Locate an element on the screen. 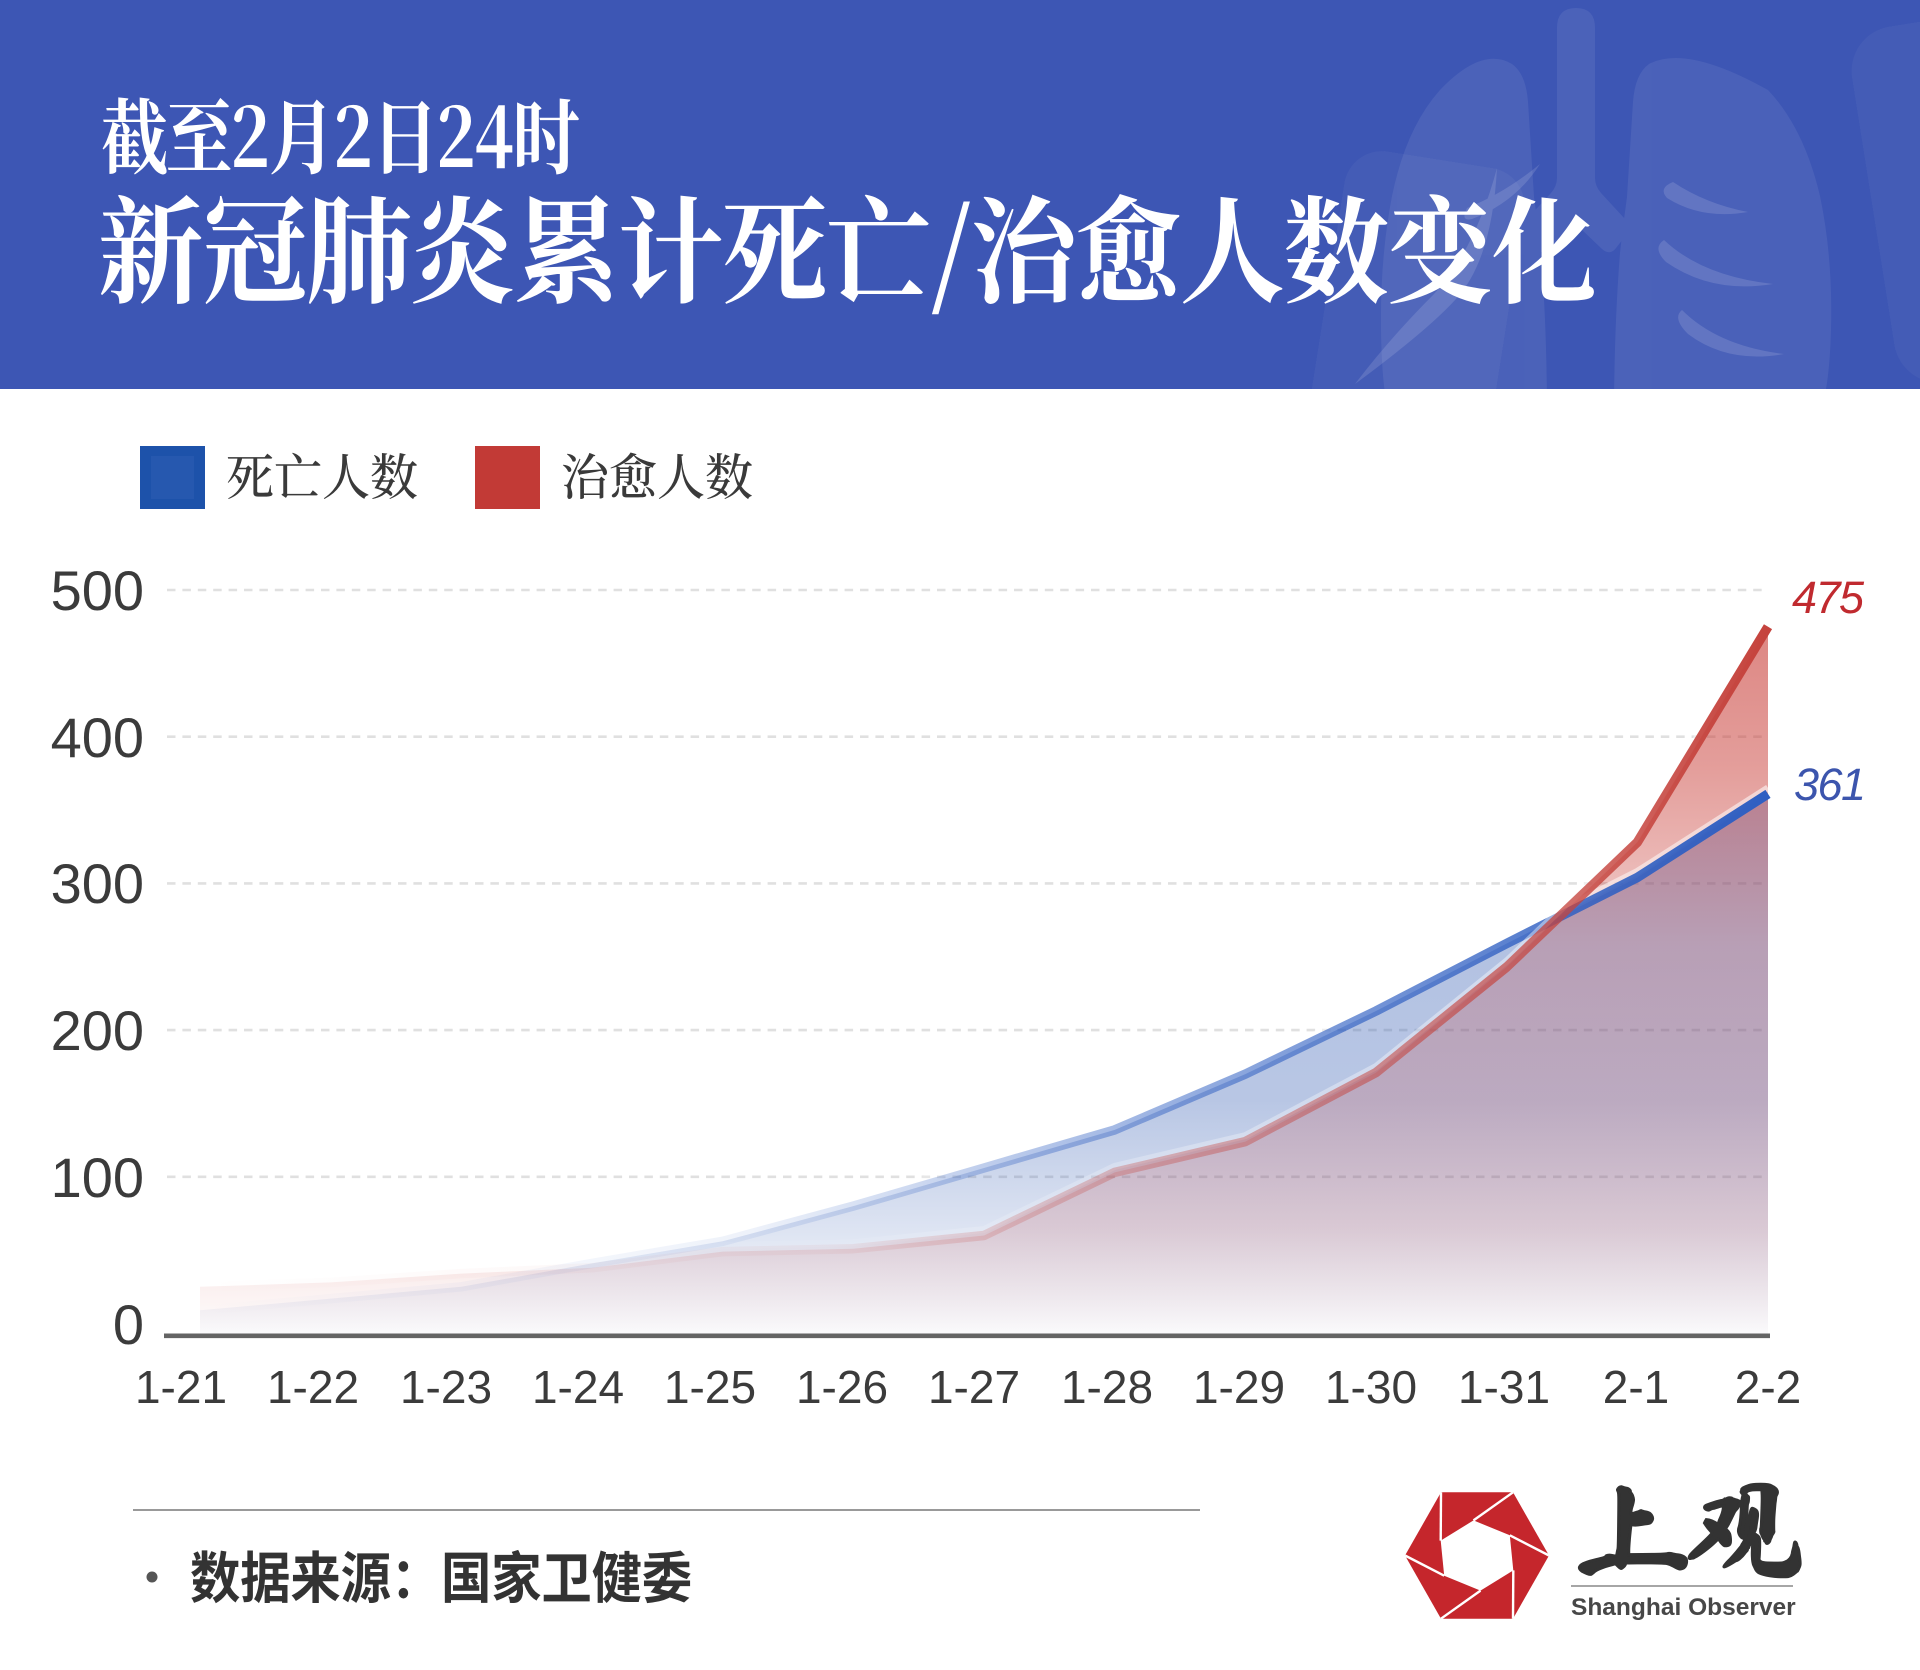 Image resolution: width=1920 pixels, height=1670 pixels. svg-text: 200 is located at coordinates (97, 1030).